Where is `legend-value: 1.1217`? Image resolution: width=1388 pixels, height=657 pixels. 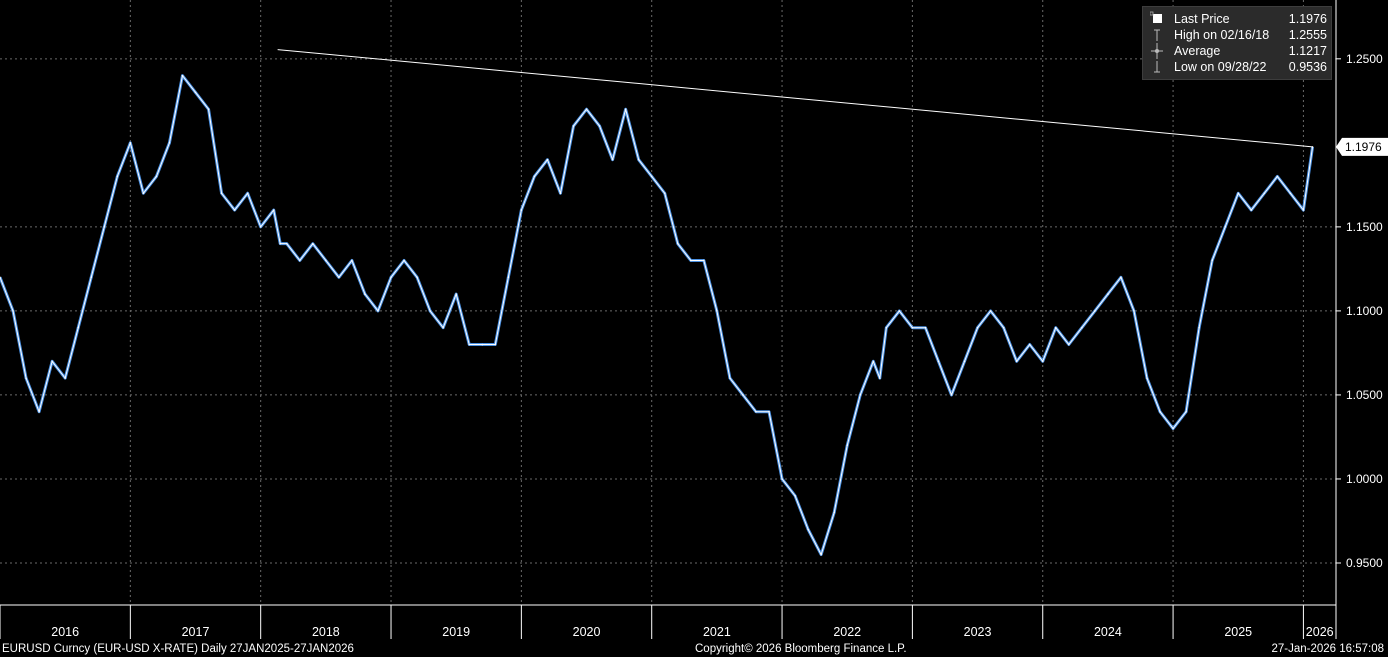
legend-value: 1.1217 is located at coordinates (1307, 51).